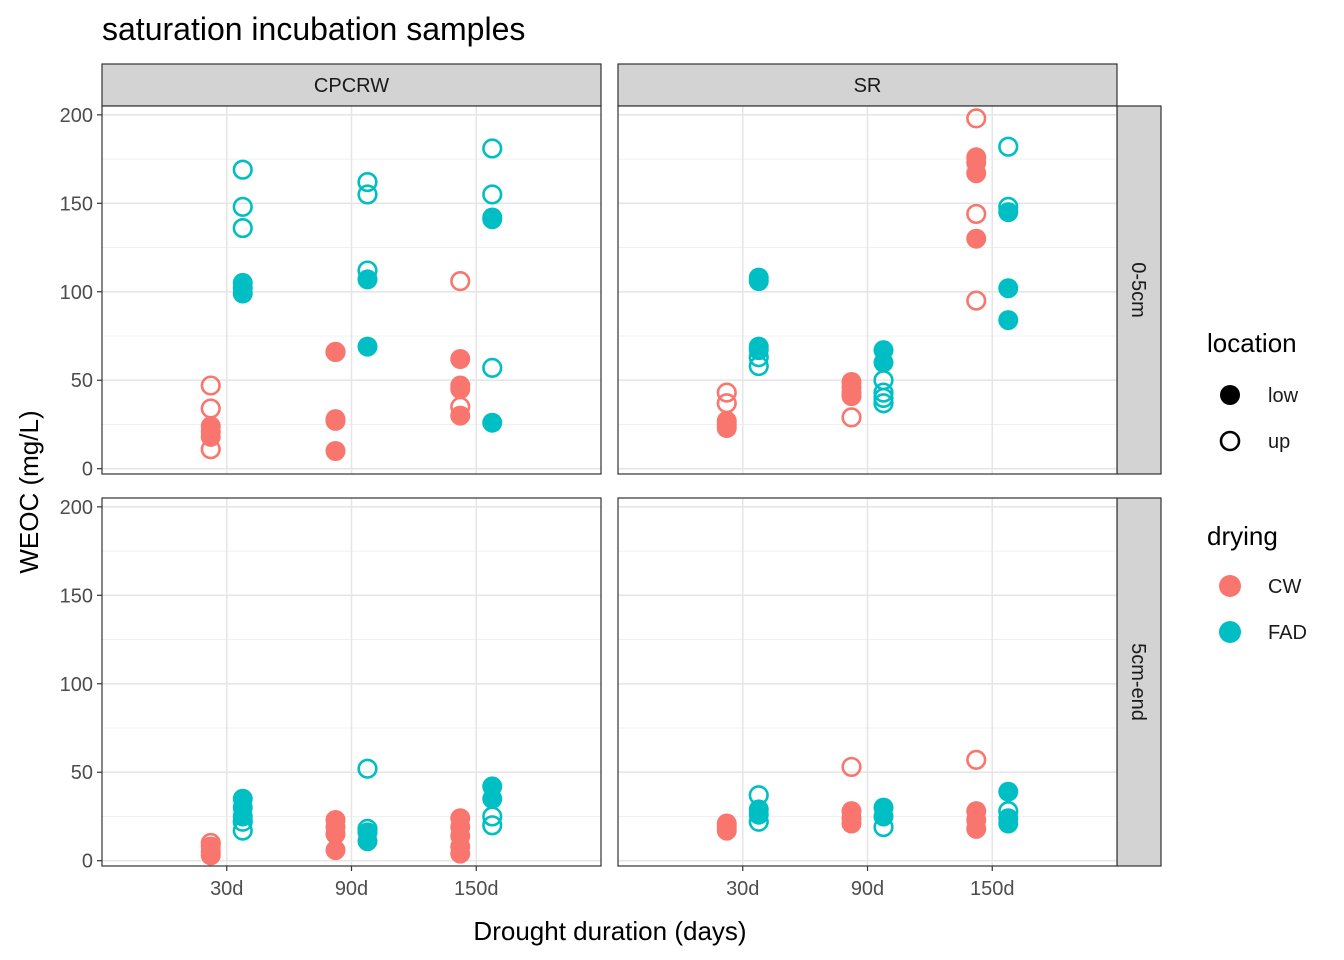 The height and width of the screenshot is (960, 1344). What do you see at coordinates (1259, 419) in the screenshot?
I see `legend-location-items: low up` at bounding box center [1259, 419].